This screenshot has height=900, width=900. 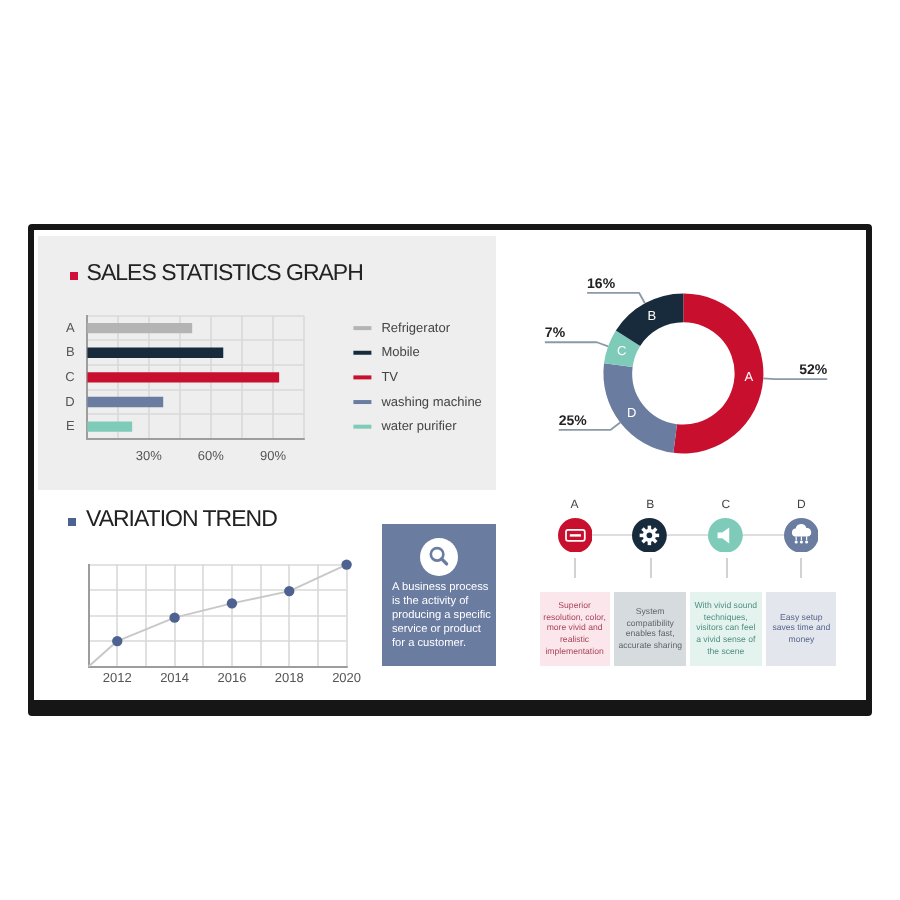 I want to click on chart-title: SALES STATISTICS GRAPH, so click(x=224, y=273).